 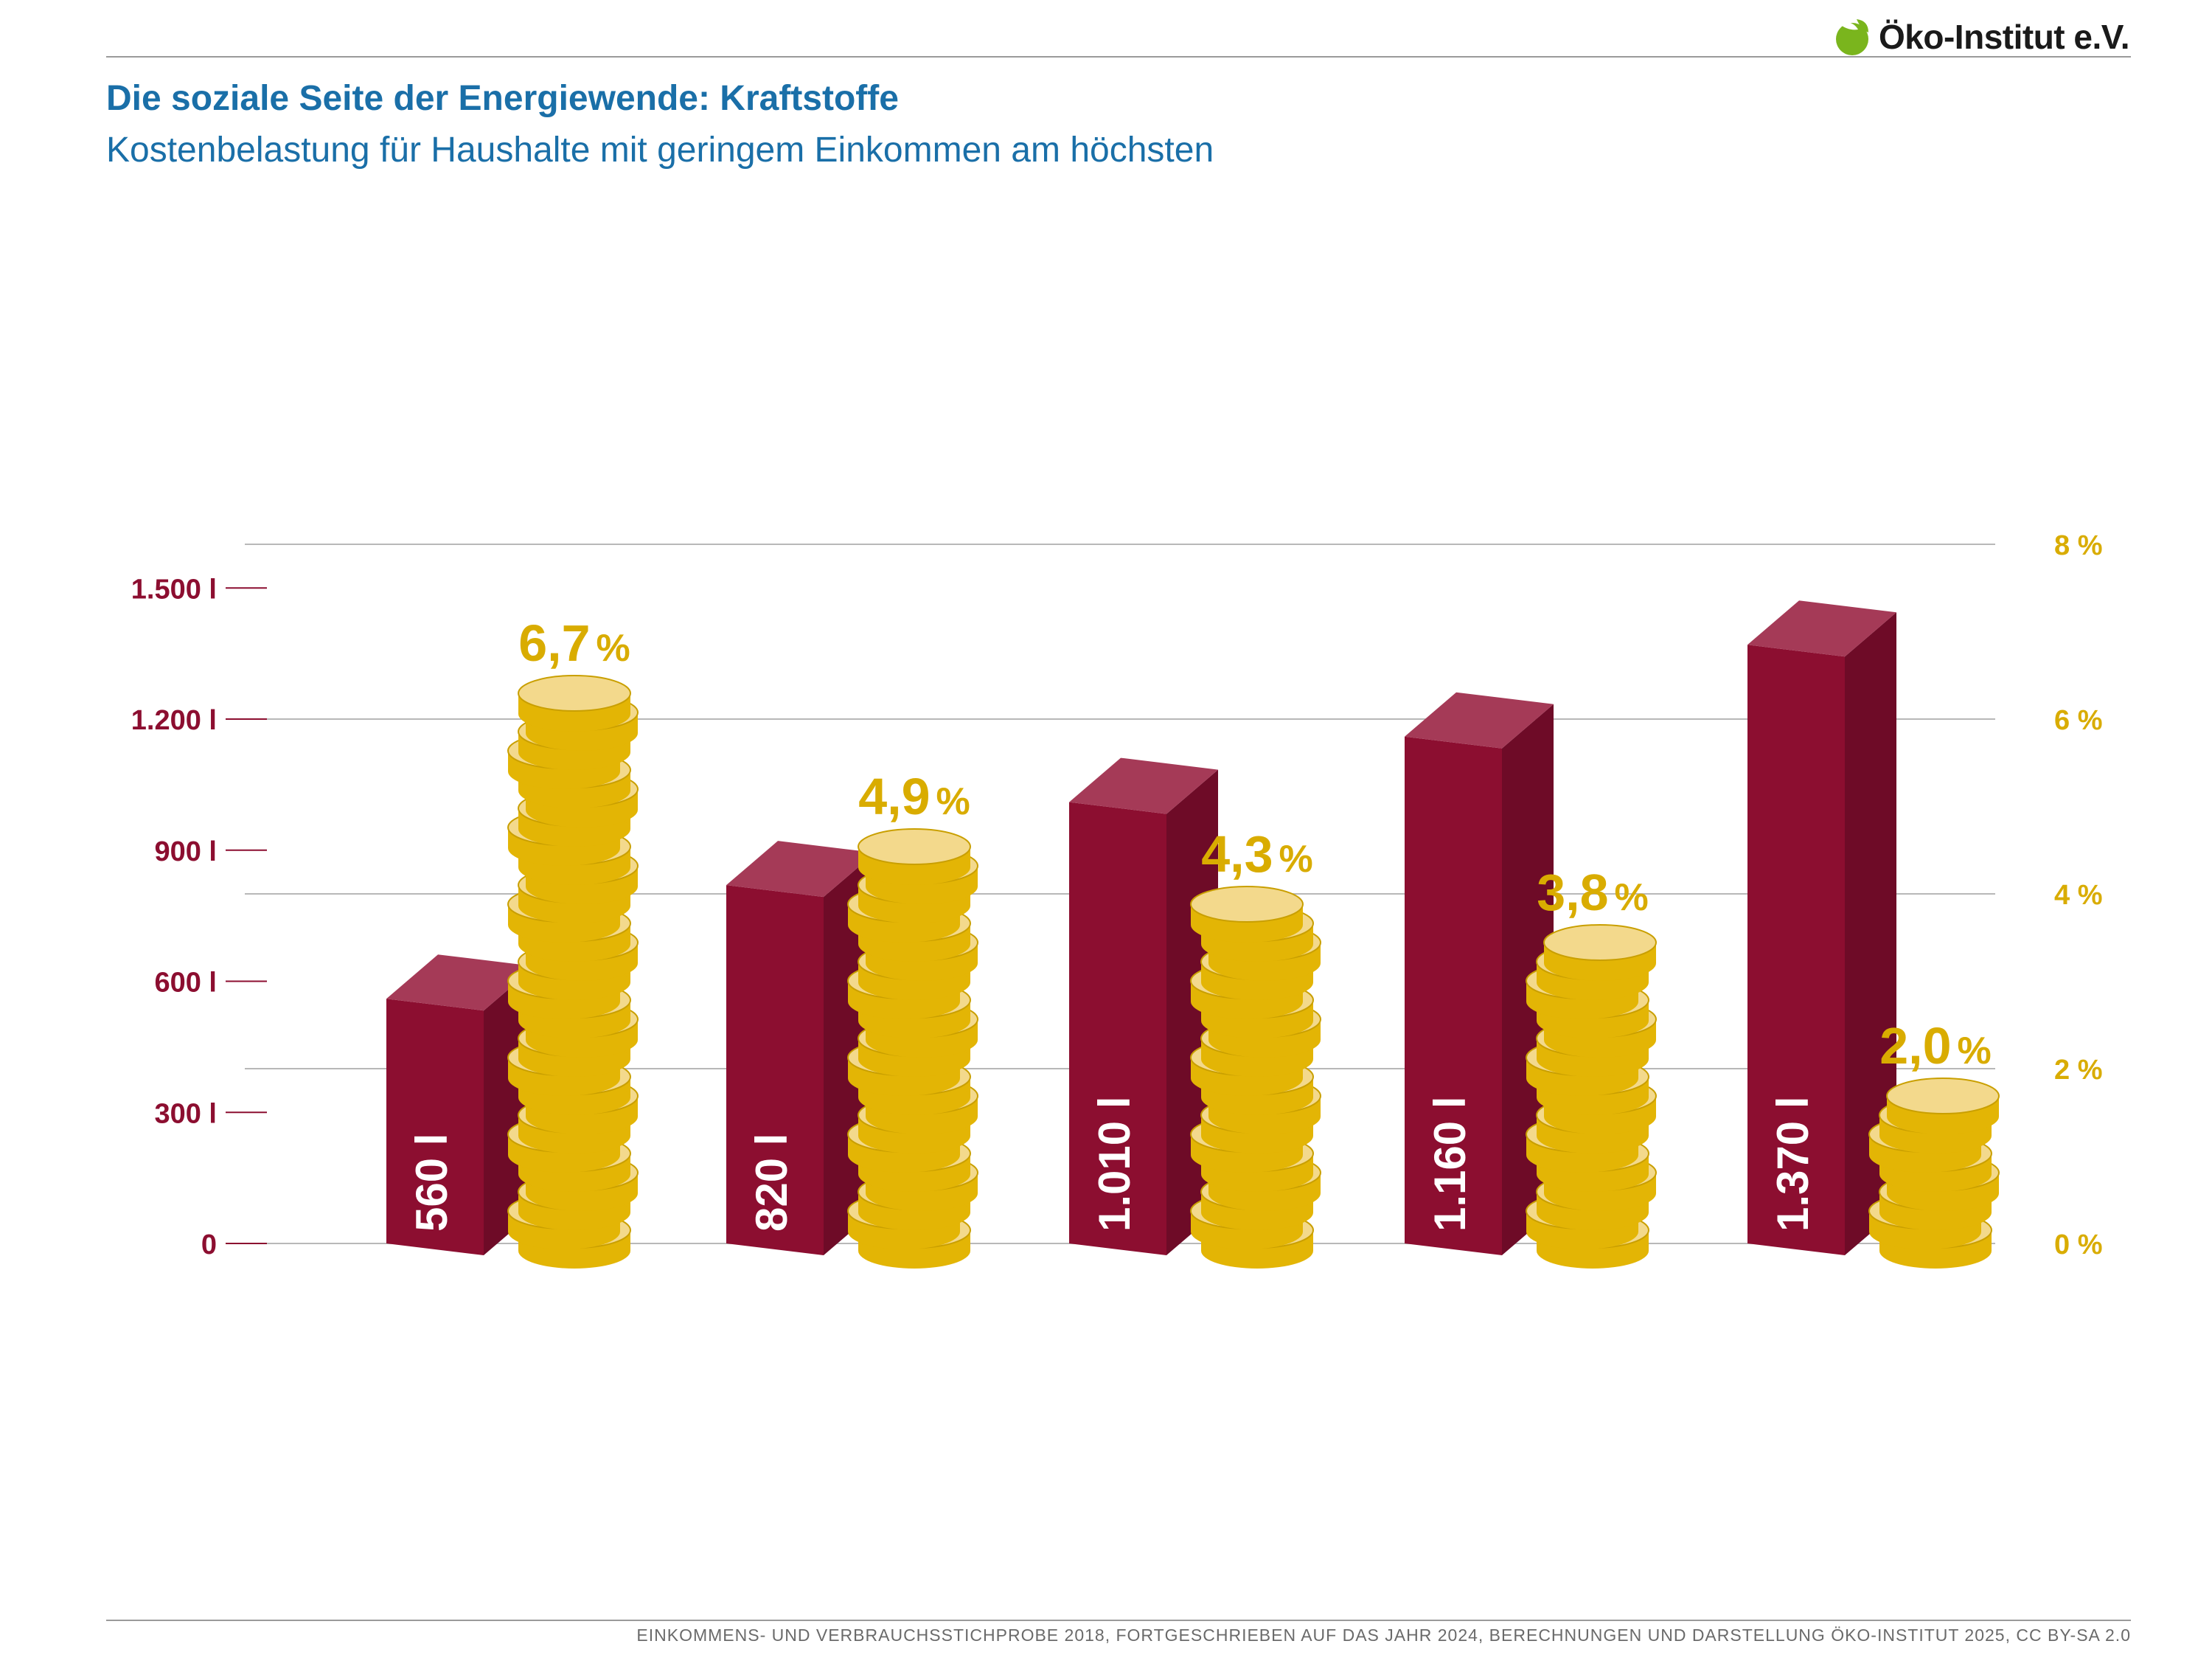 What do you see at coordinates (2078, 1245) in the screenshot?
I see `right-axis-tick-label: 0 %` at bounding box center [2078, 1245].